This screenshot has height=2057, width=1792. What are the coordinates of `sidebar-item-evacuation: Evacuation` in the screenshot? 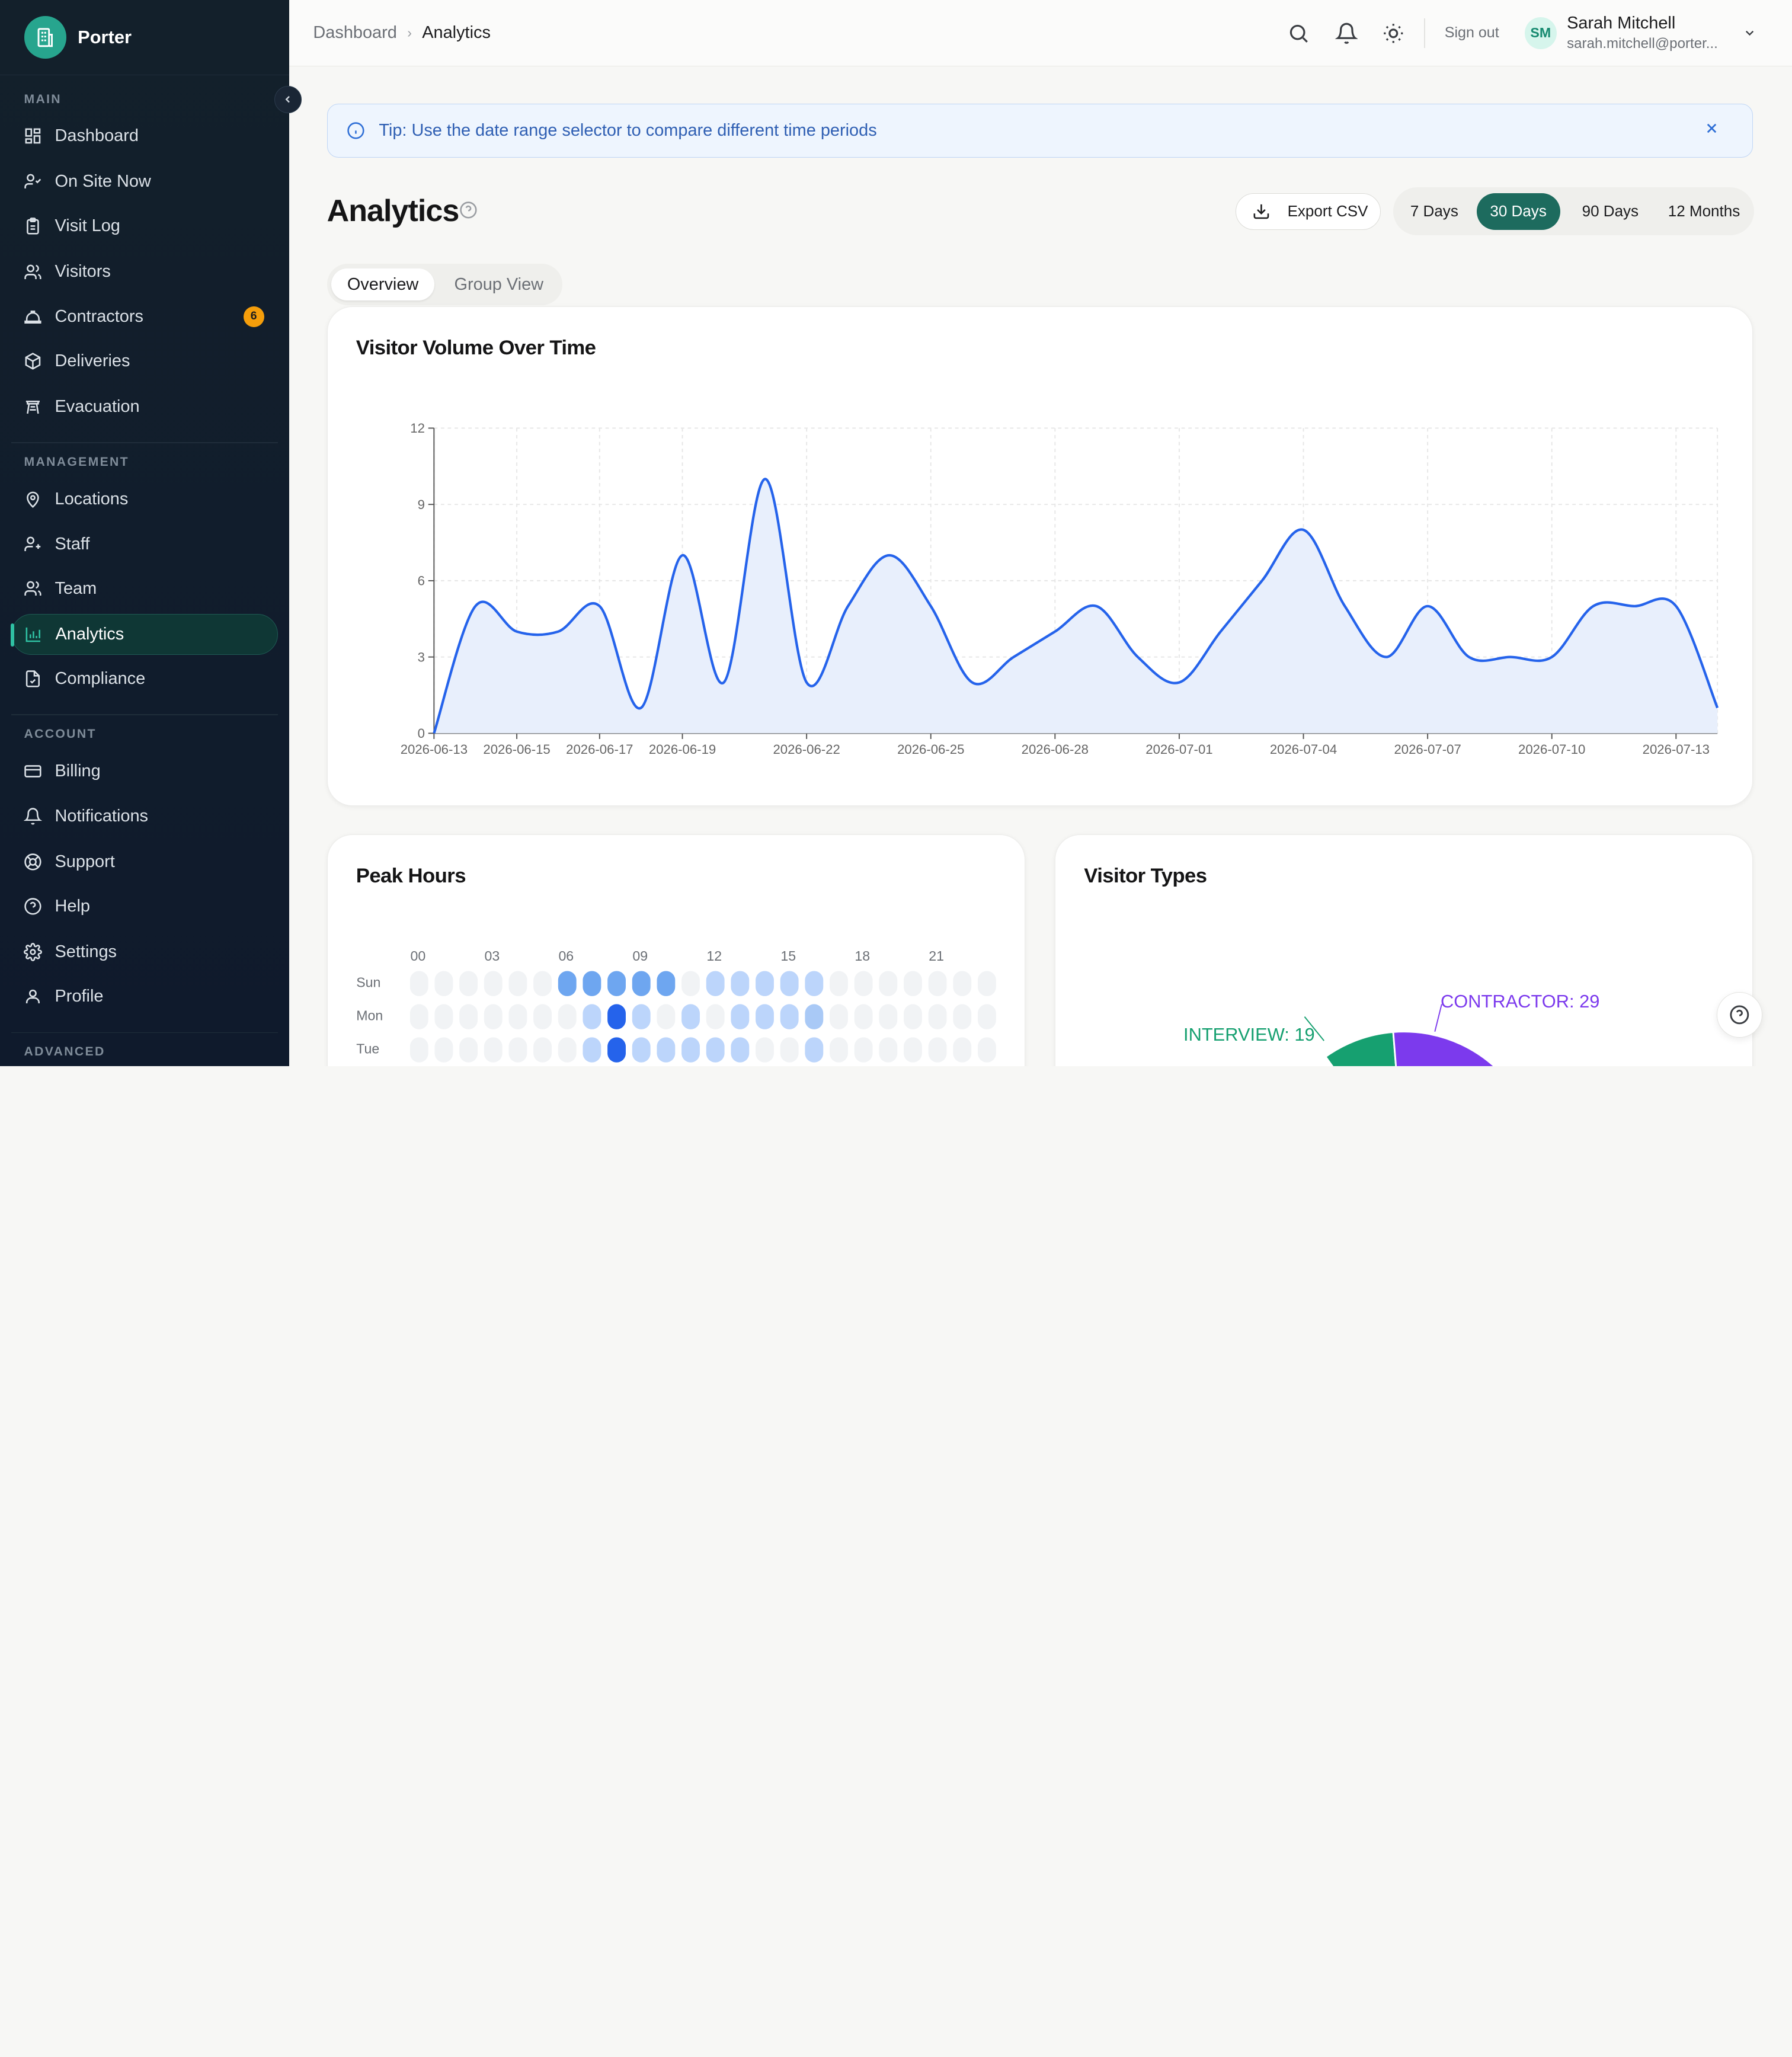 It's located at (144, 406).